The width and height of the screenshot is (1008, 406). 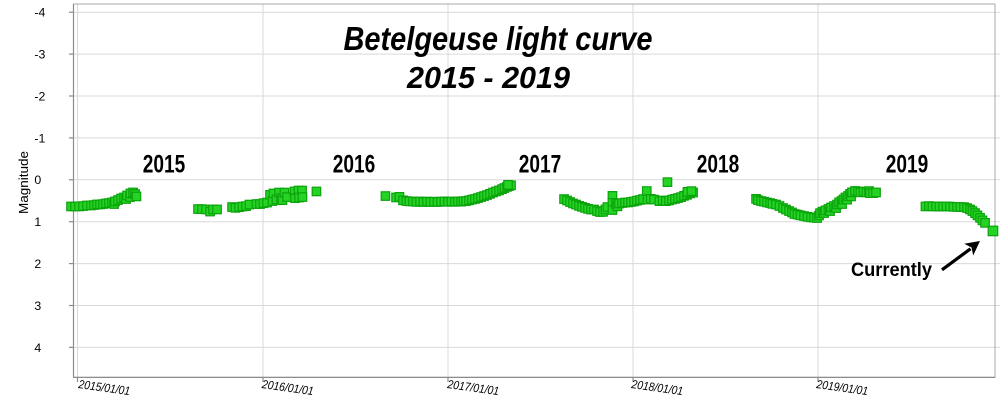 What do you see at coordinates (37, 264) in the screenshot?
I see `svg-text: 2` at bounding box center [37, 264].